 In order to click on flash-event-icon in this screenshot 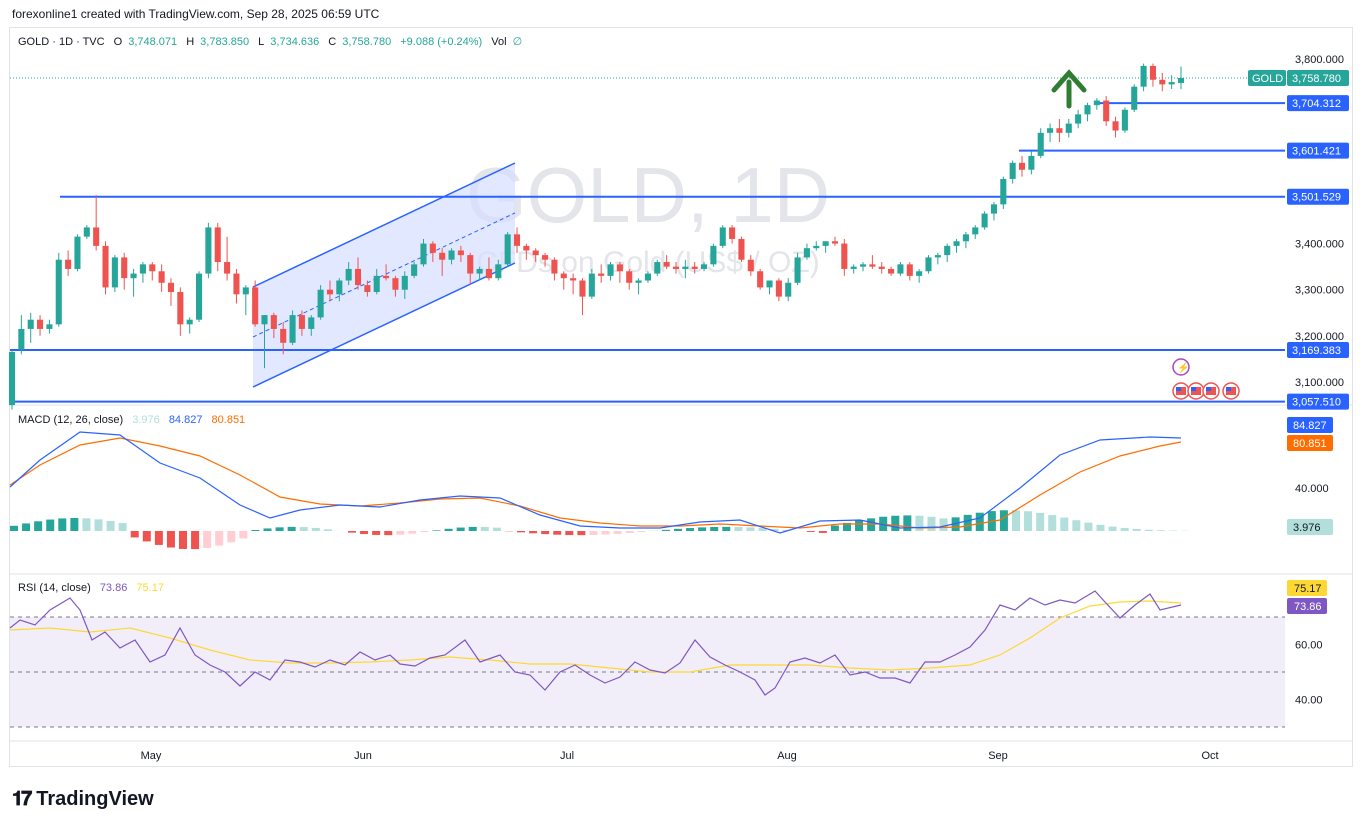, I will do `click(1181, 367)`.